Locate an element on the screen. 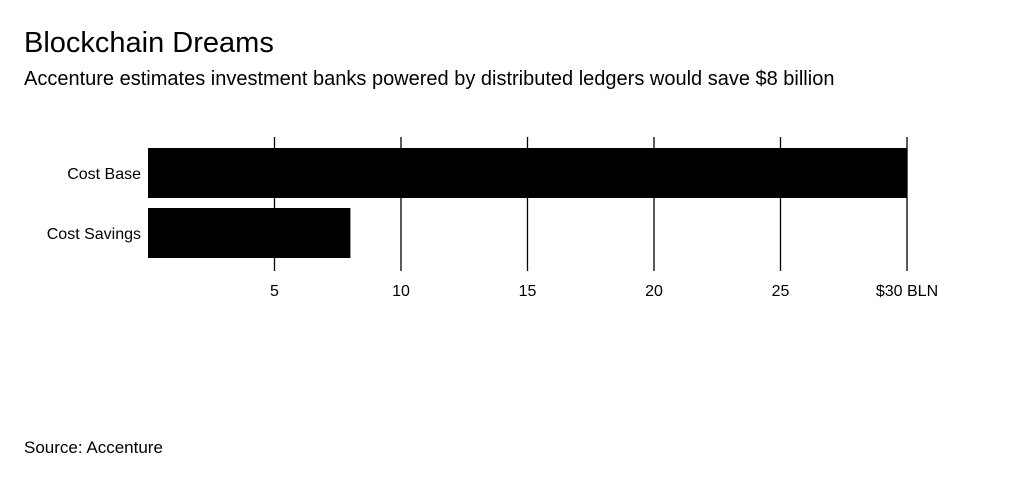 This screenshot has width=1024, height=478. tick-label: 10 is located at coordinates (401, 291).